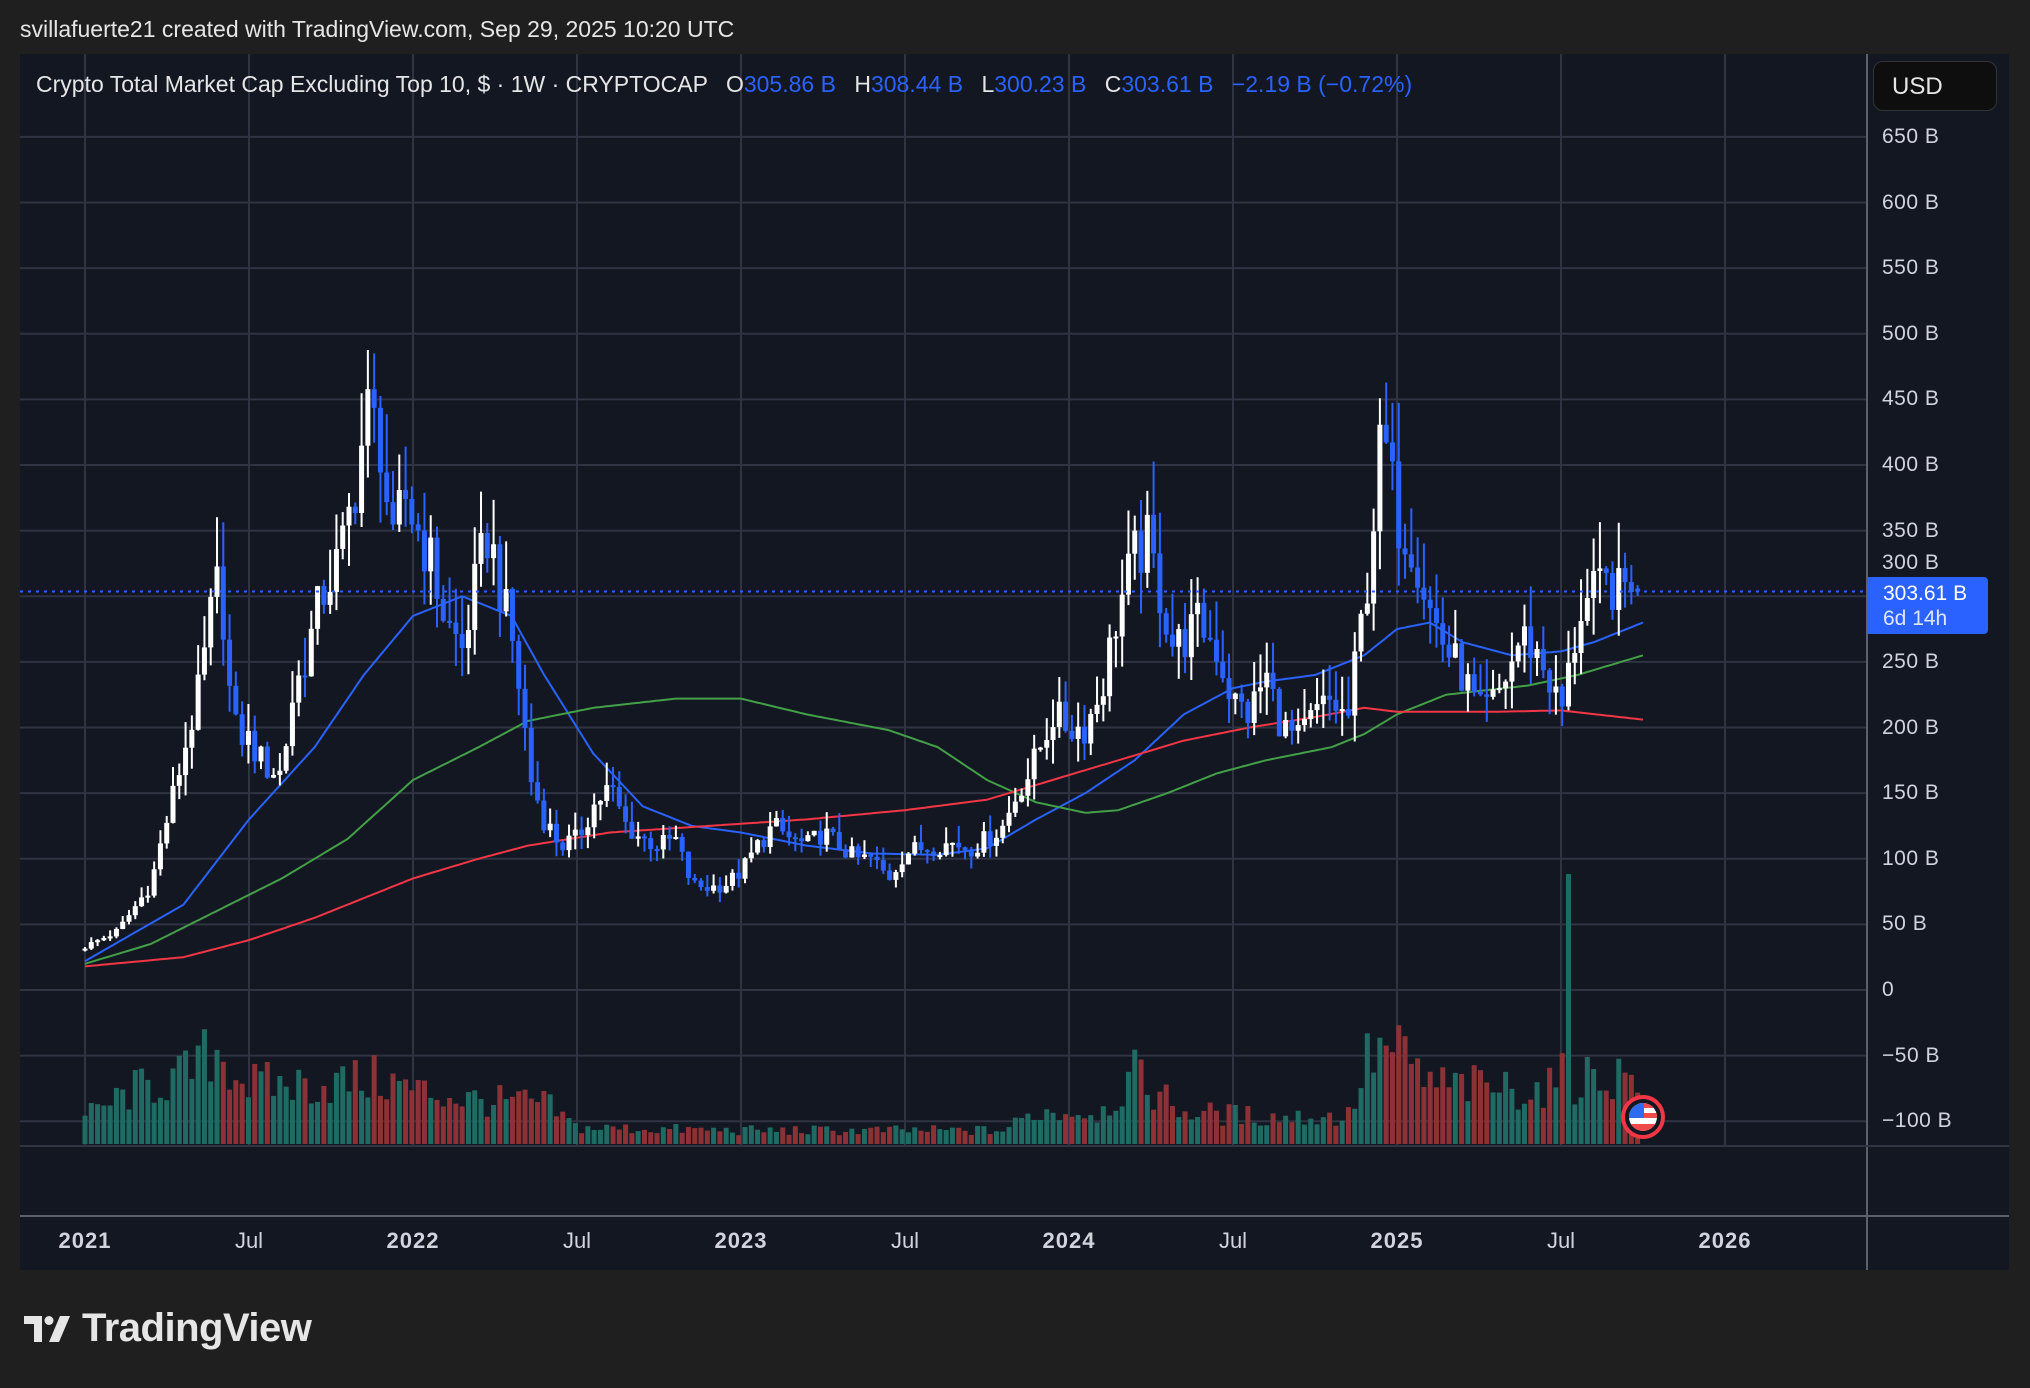  Describe the element at coordinates (1905, 924) in the screenshot. I see `price-axis-label: 50 B` at that location.